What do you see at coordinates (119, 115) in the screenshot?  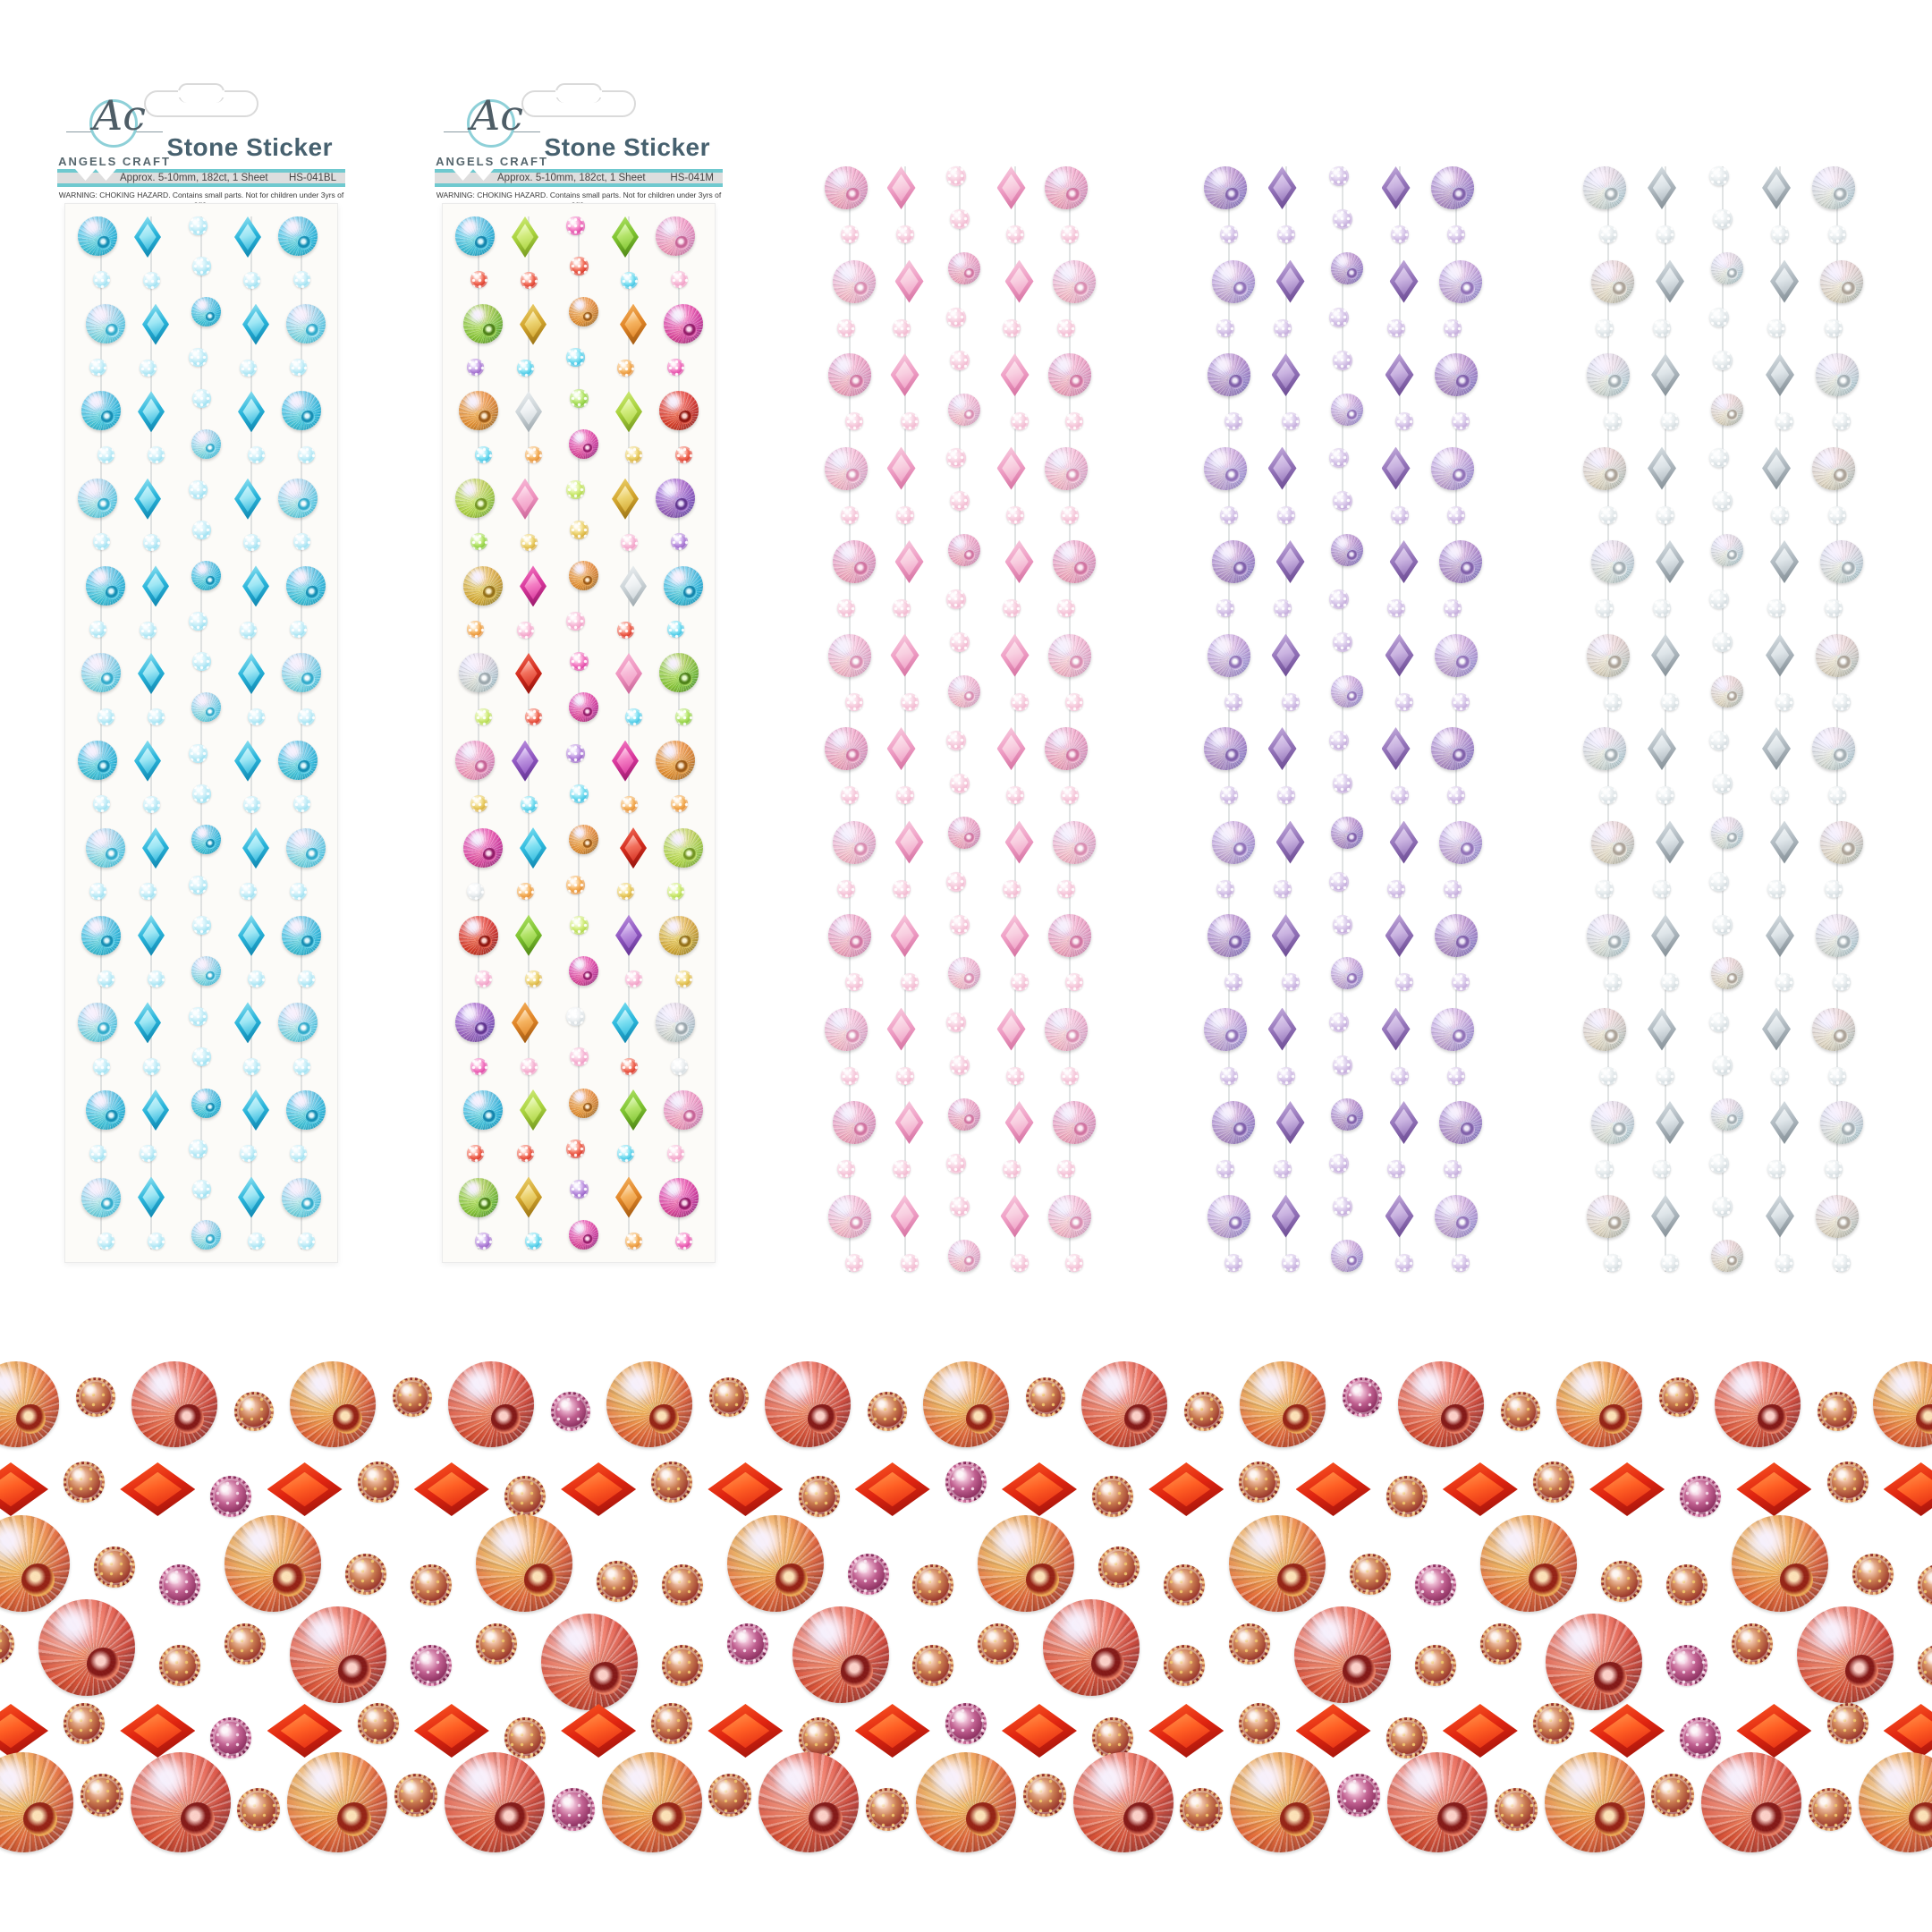 I see `logo-monogram: Ac` at bounding box center [119, 115].